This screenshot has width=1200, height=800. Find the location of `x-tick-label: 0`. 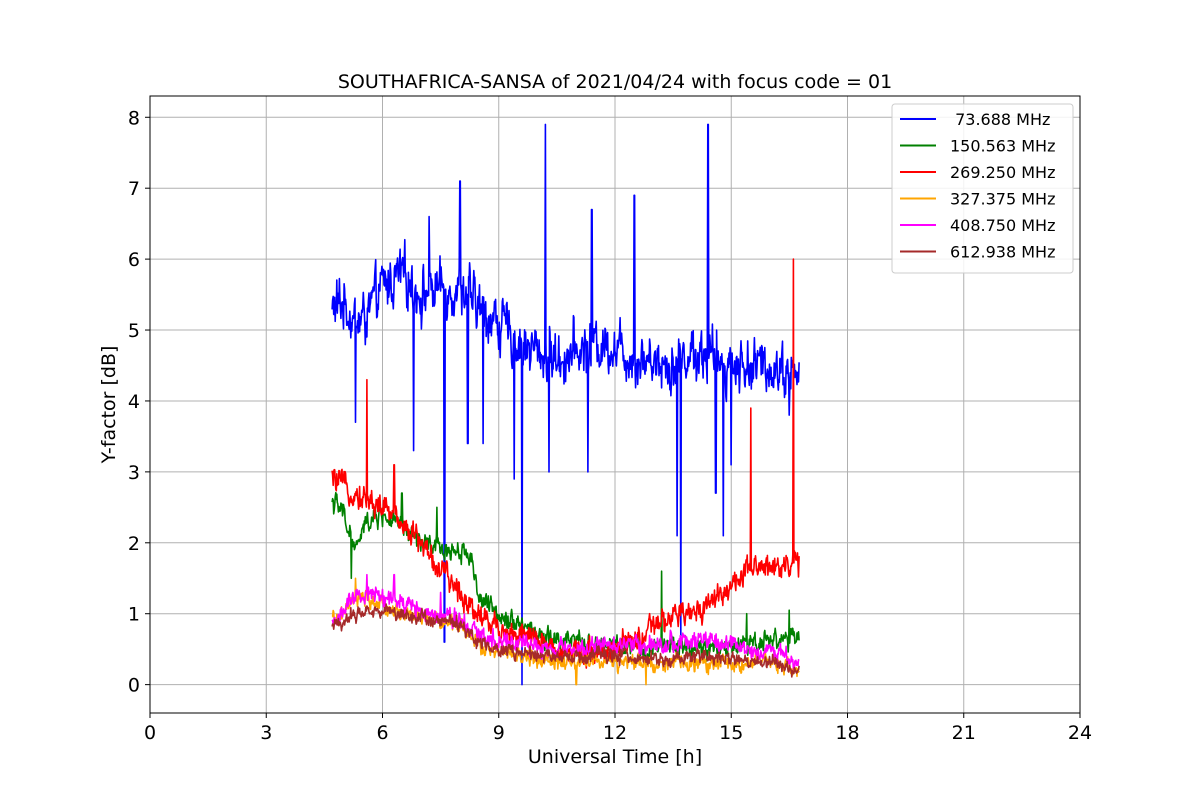

x-tick-label: 0 is located at coordinates (150, 733).